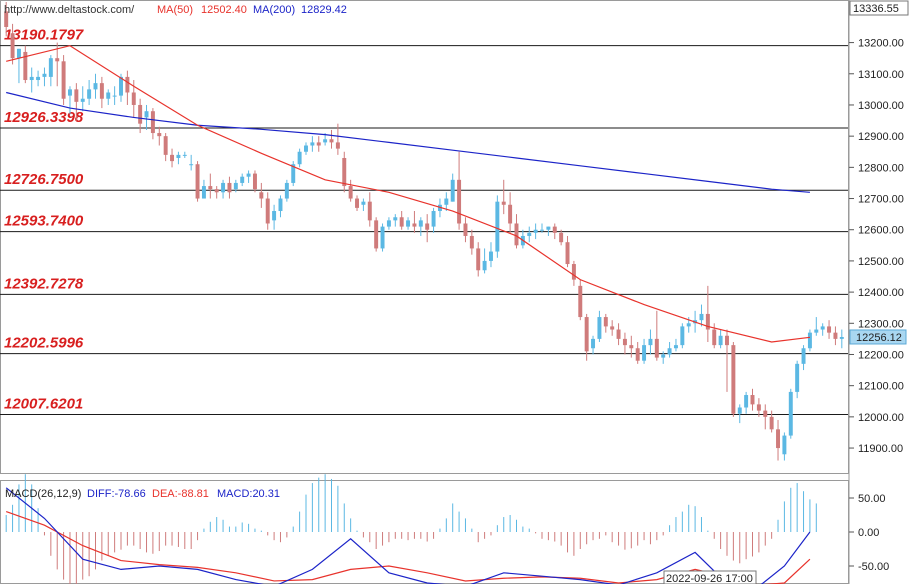 This screenshot has width=910, height=584. Describe the element at coordinates (44, 179) in the screenshot. I see `level-label: 12726.7500` at that location.